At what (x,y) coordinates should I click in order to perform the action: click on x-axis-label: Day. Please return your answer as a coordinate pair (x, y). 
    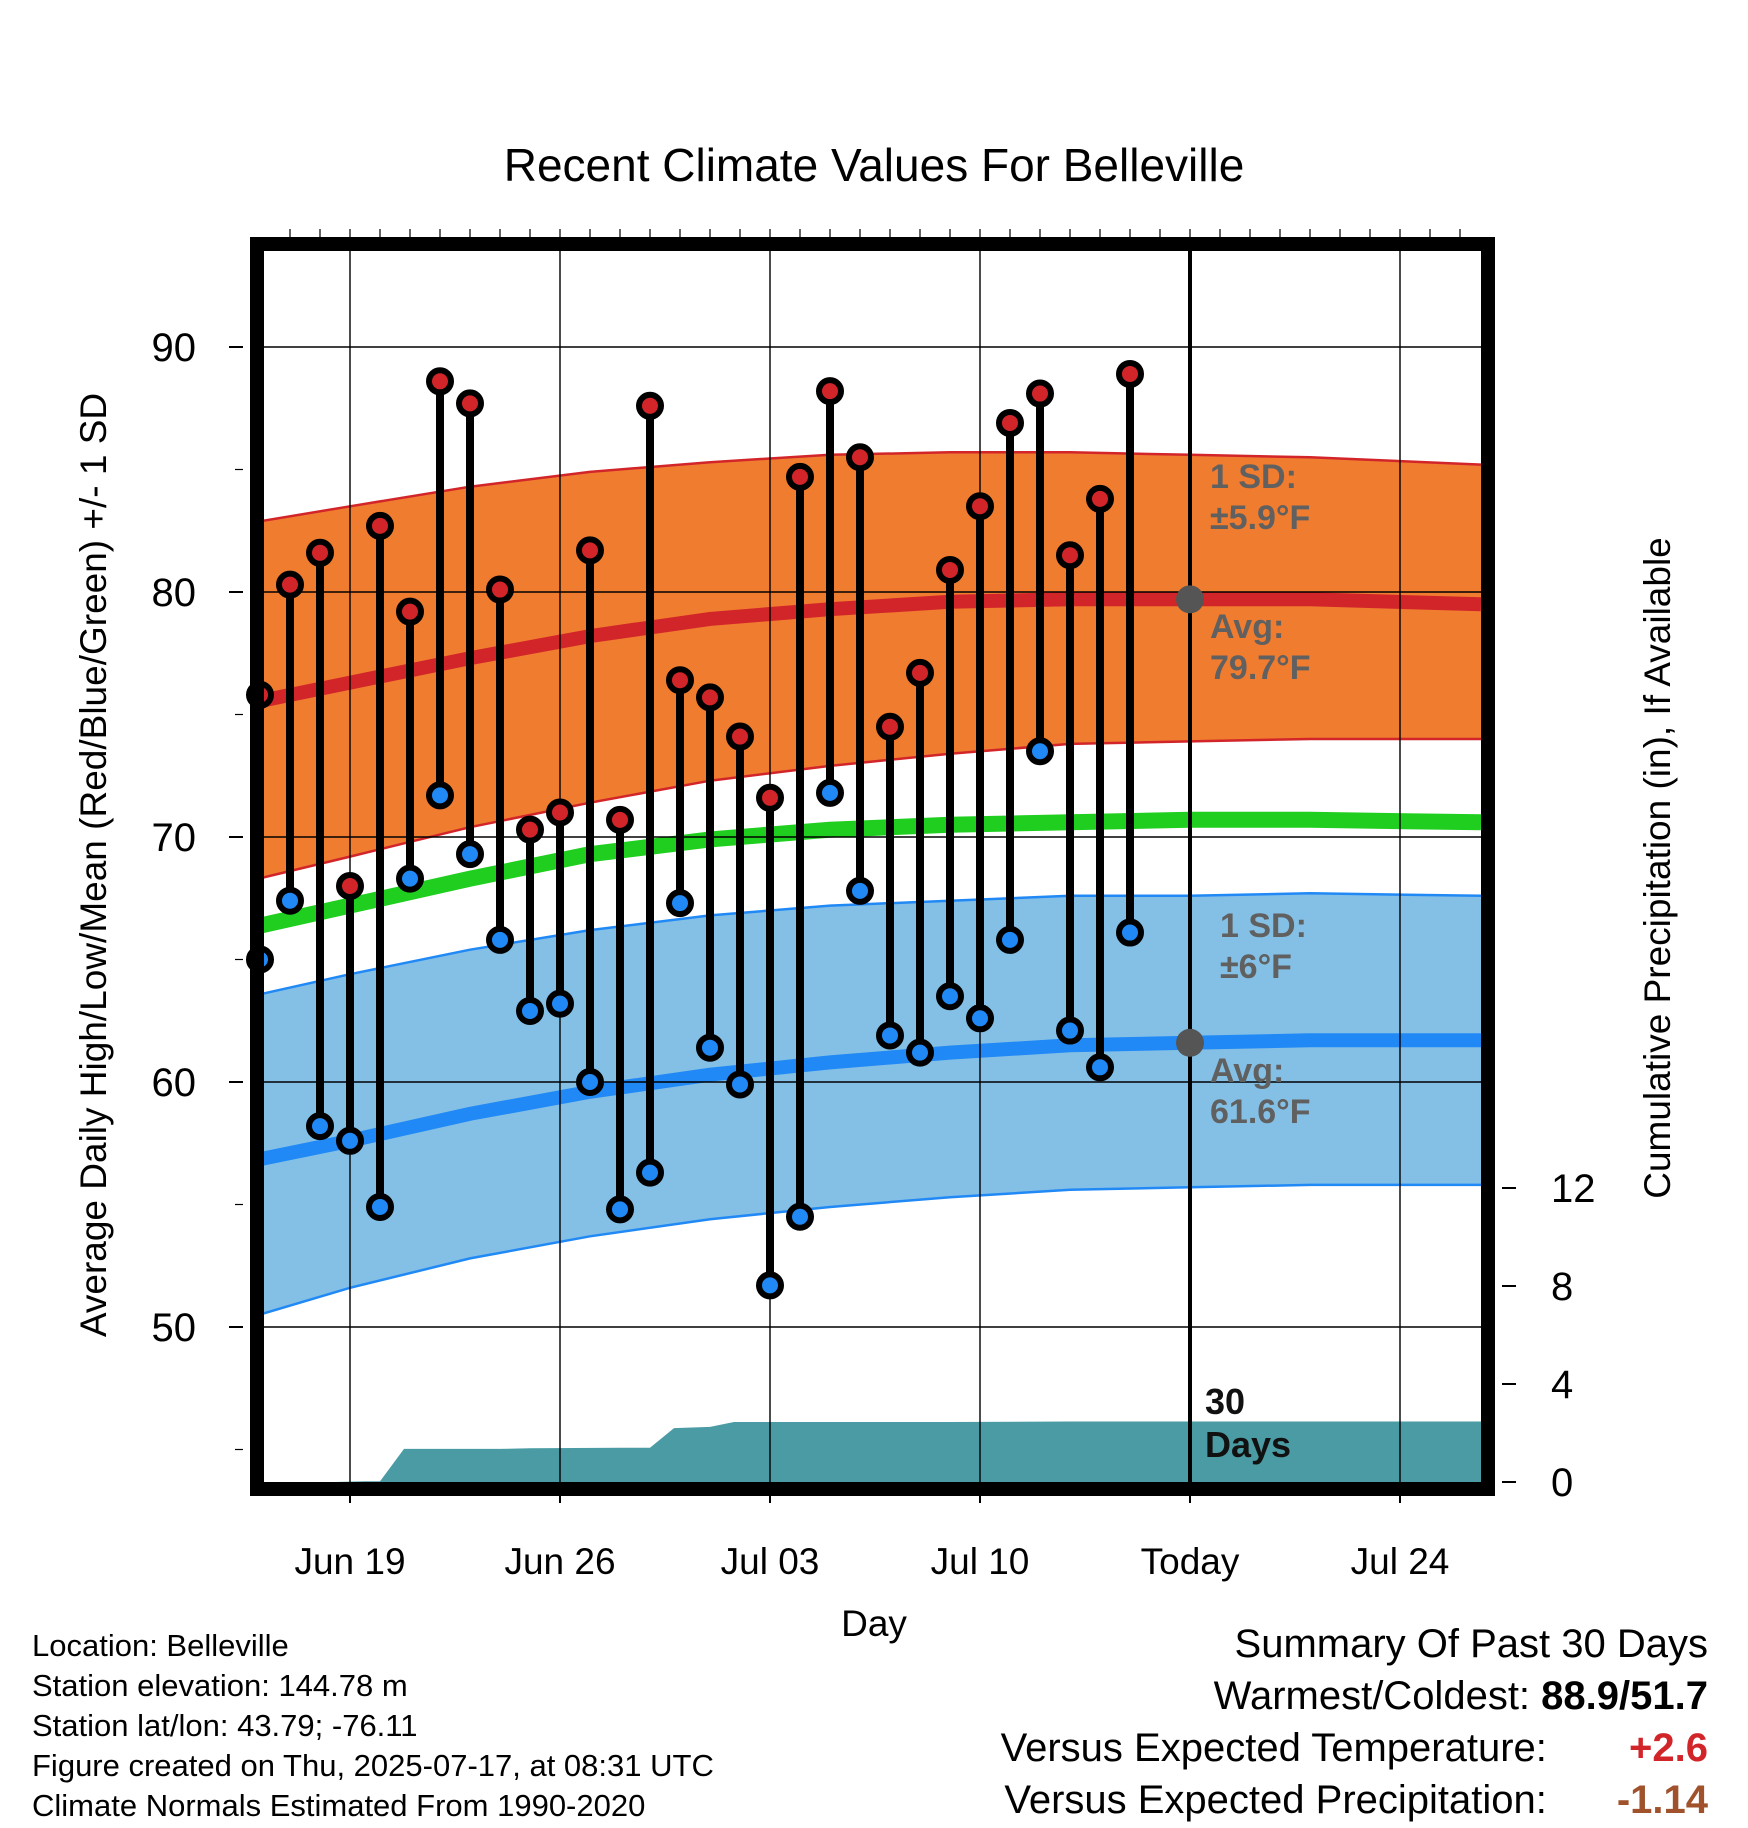
    Looking at the image, I should click on (874, 1623).